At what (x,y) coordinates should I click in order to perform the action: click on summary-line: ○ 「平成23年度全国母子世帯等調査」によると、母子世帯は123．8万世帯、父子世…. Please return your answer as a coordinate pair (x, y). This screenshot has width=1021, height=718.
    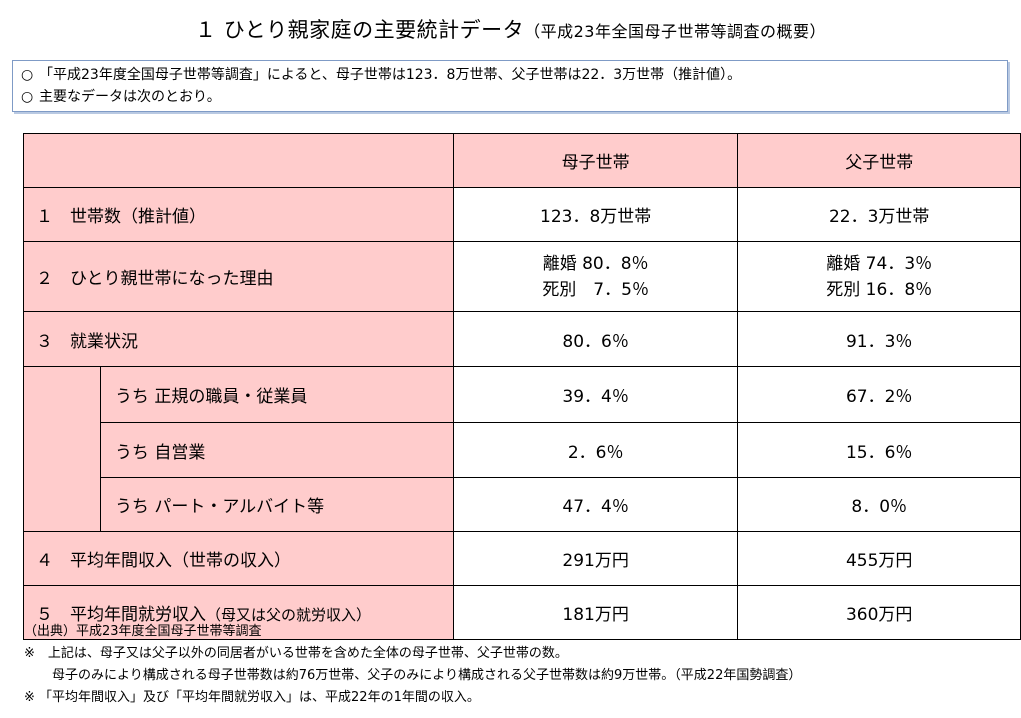
    Looking at the image, I should click on (510, 75).